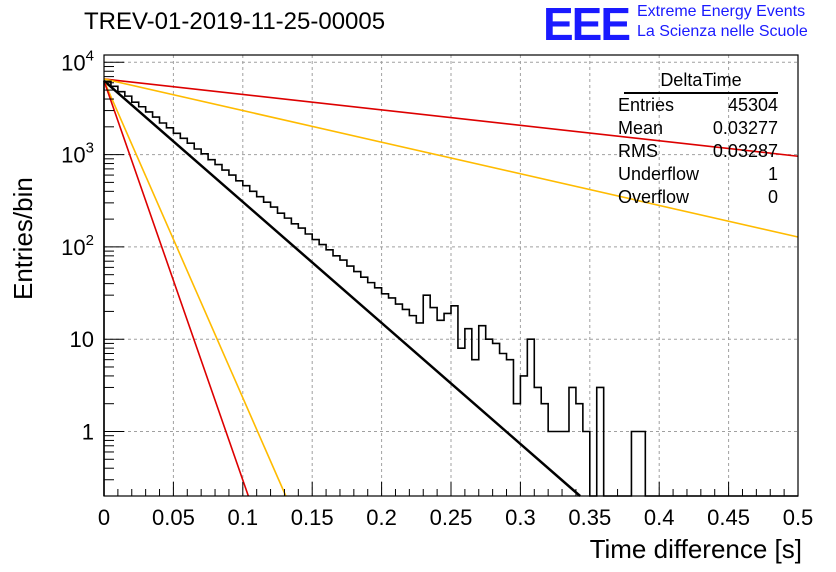 This screenshot has height=572, width=836. Describe the element at coordinates (772, 197) in the screenshot. I see `stats-value: 0` at that location.